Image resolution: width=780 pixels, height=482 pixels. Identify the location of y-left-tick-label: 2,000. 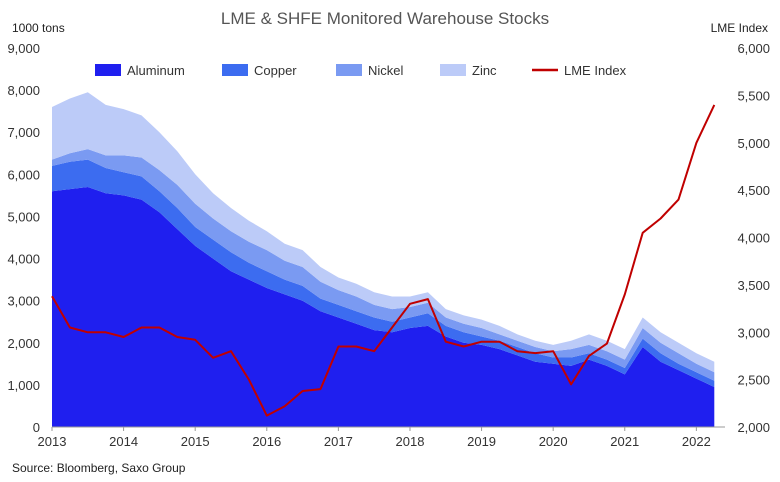
(23, 343).